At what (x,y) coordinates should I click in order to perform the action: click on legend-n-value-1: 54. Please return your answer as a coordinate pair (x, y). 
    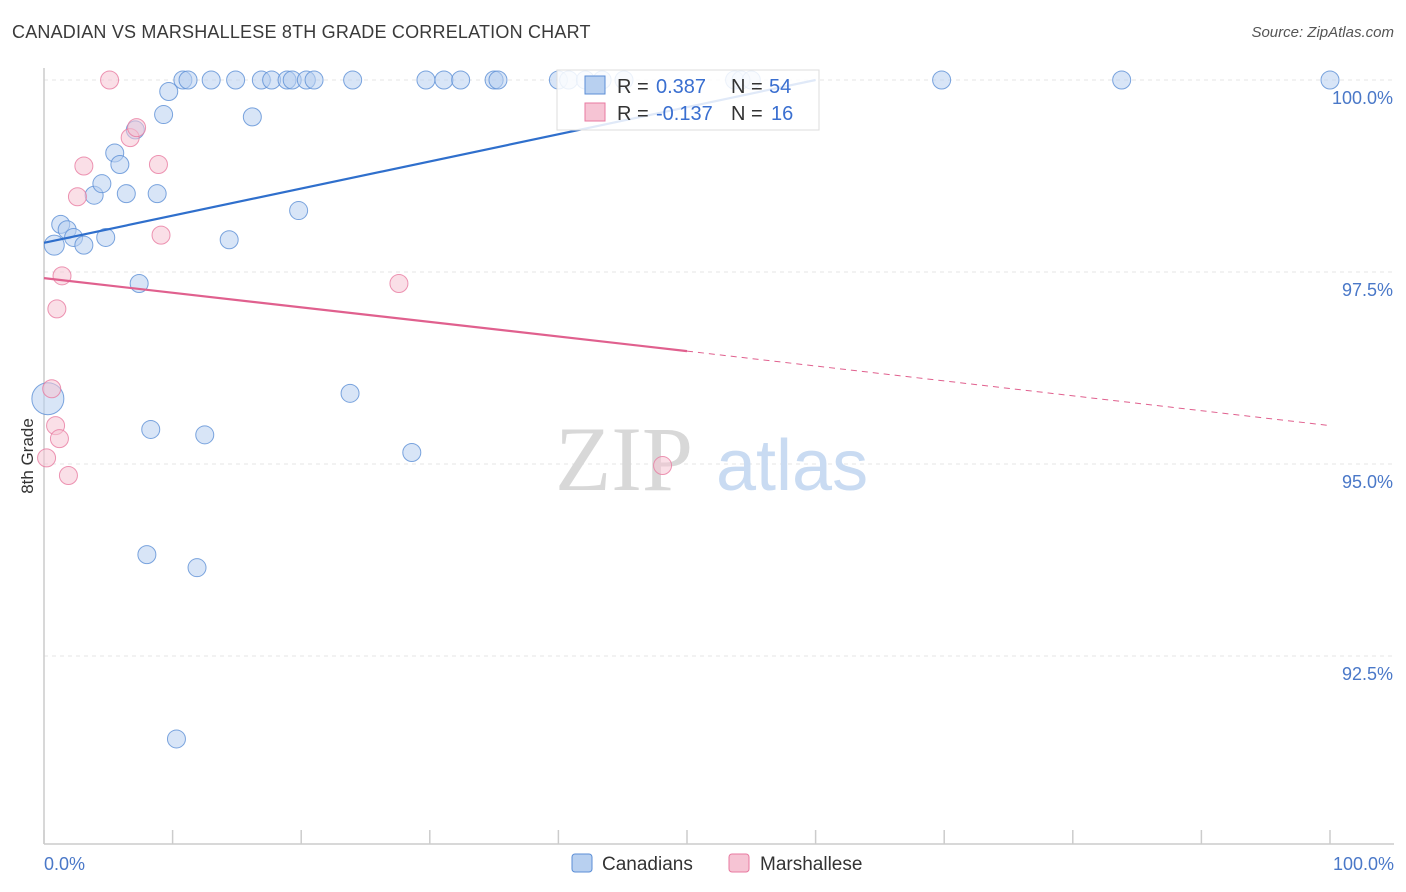
    Looking at the image, I should click on (780, 87).